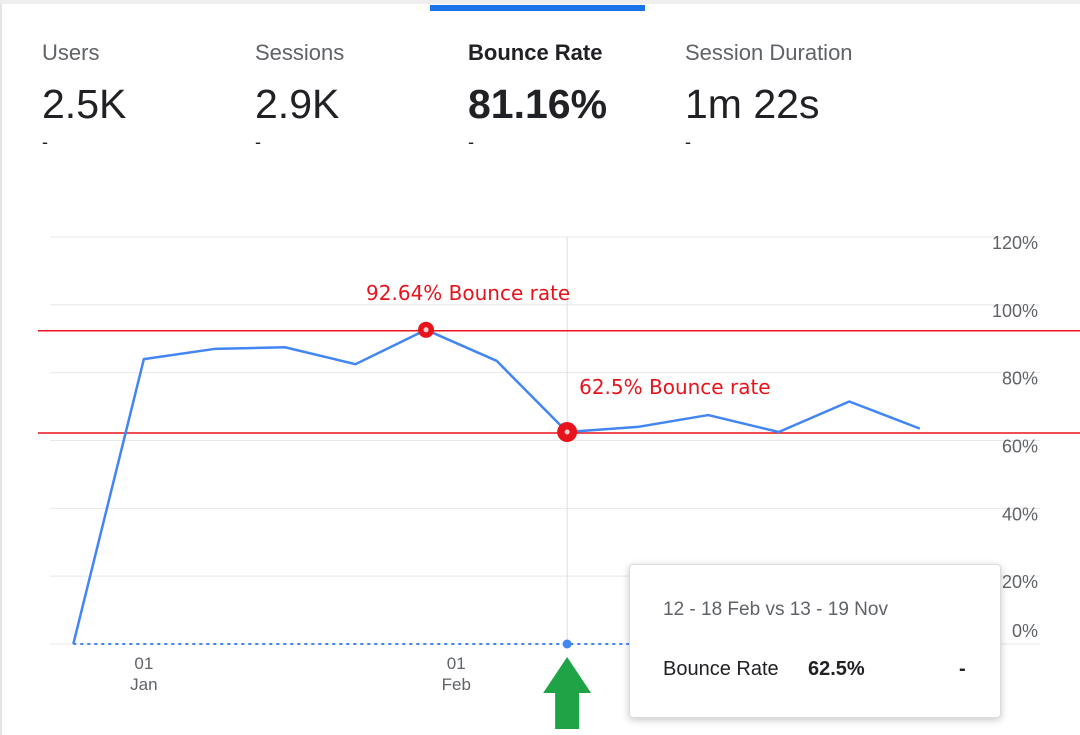 This screenshot has width=1080, height=735. Describe the element at coordinates (1025, 631) in the screenshot. I see `y-tick-label: 0%` at that location.